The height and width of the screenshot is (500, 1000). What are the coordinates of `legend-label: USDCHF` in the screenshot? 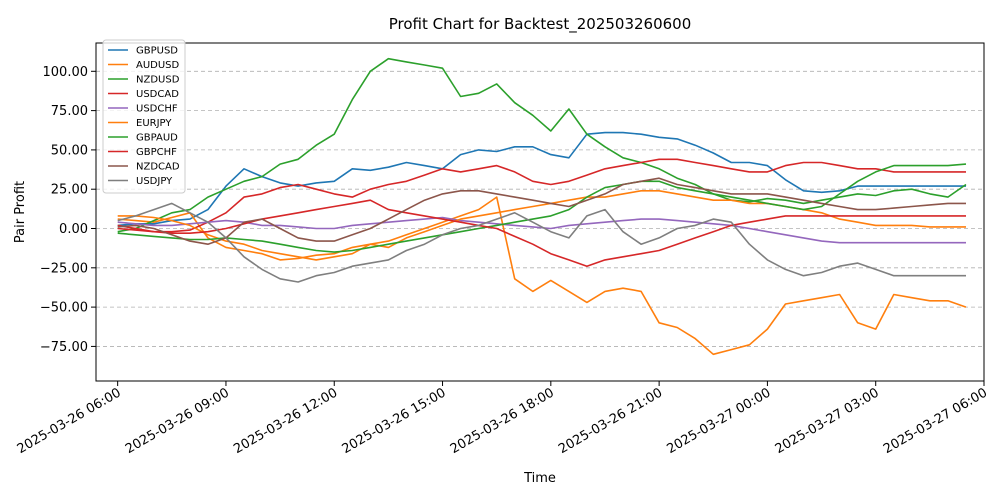 It's located at (157, 109).